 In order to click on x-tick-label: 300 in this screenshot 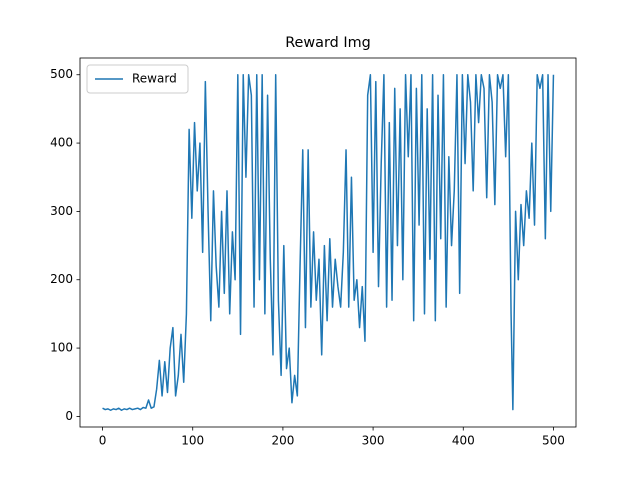, I will do `click(373, 441)`.